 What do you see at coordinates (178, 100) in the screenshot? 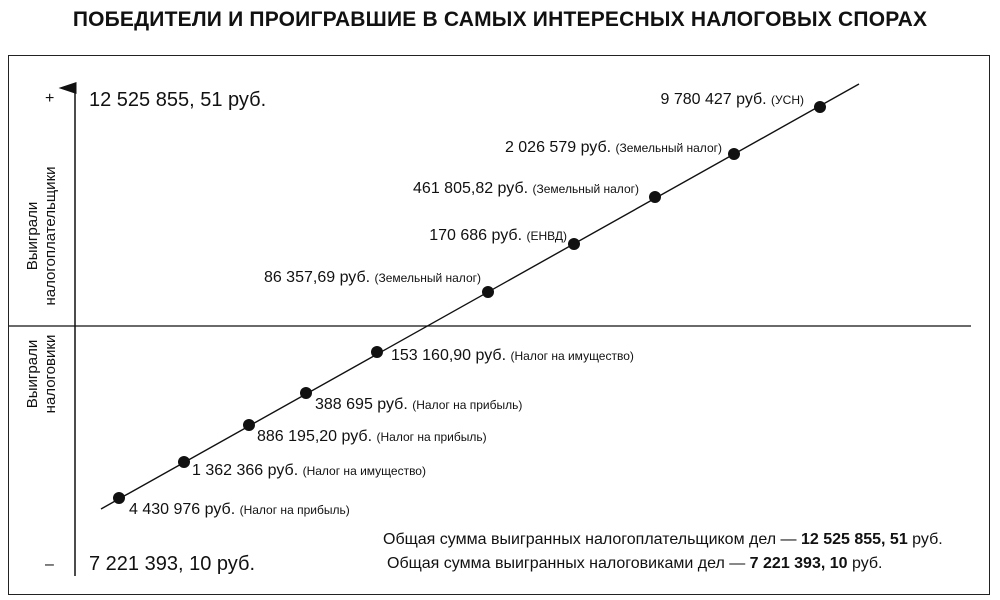
I see `top-axis-value: 12 525 855, 51 руб.` at bounding box center [178, 100].